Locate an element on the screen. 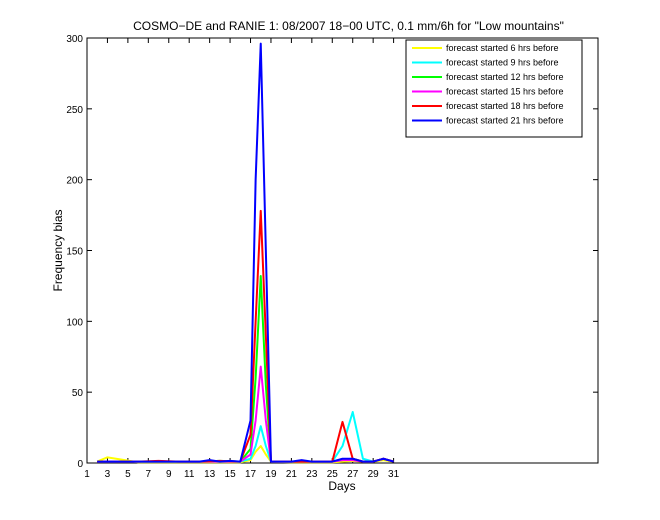 This screenshot has width=660, height=520. x-tick-label: 25 is located at coordinates (333, 474).